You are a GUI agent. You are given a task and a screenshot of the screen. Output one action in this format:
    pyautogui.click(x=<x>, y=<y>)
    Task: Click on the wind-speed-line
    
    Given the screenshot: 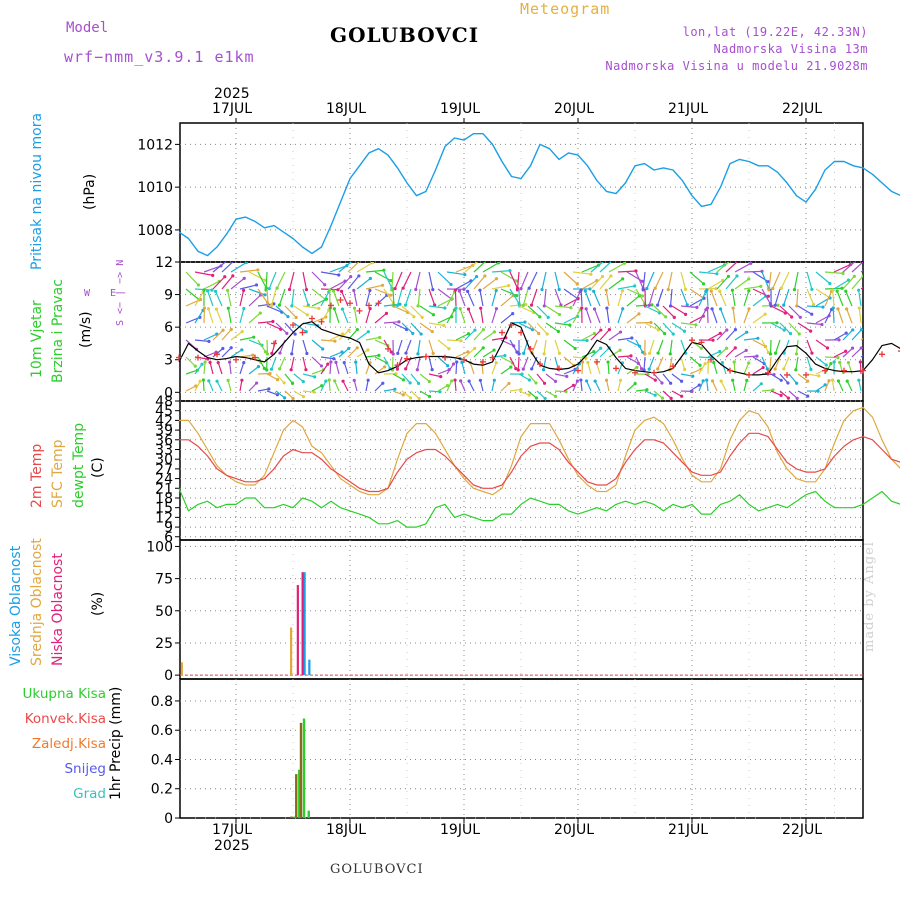 What is the action you would take?
    pyautogui.click(x=539, y=348)
    